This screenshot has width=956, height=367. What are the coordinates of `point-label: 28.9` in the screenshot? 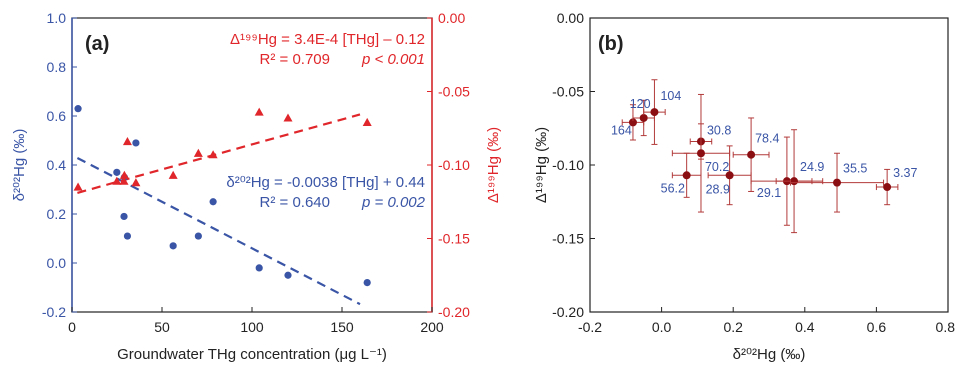 It's located at (718, 189).